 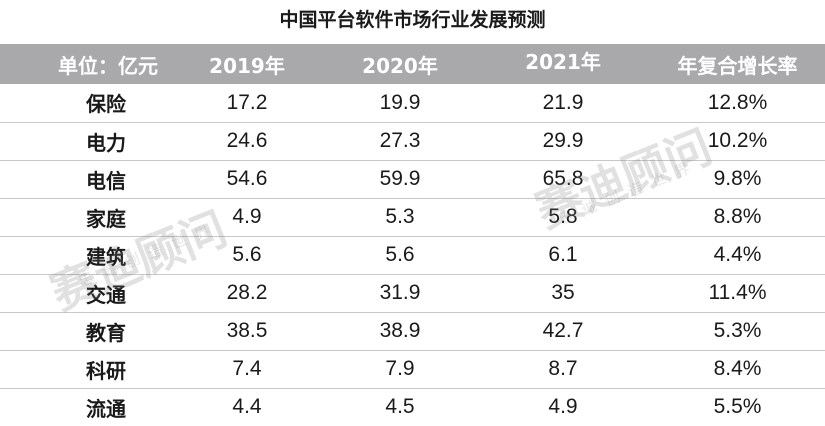 What do you see at coordinates (563, 216) in the screenshot?
I see `cell-2021: 5.8` at bounding box center [563, 216].